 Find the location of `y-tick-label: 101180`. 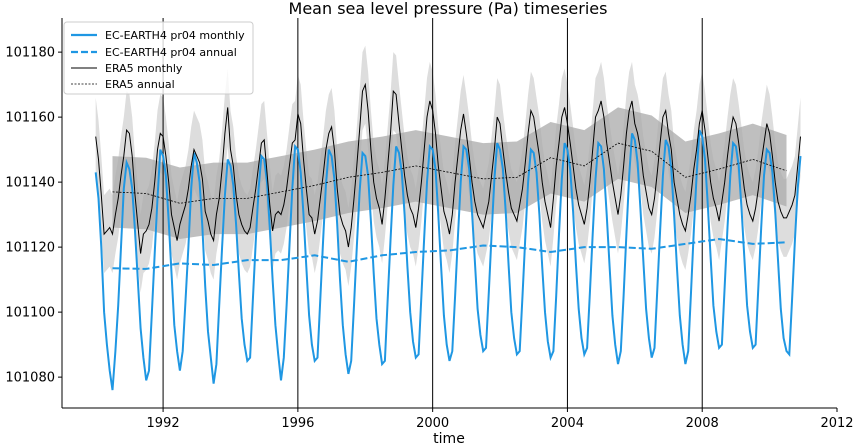

y-tick-label: 101180 is located at coordinates (30, 53).